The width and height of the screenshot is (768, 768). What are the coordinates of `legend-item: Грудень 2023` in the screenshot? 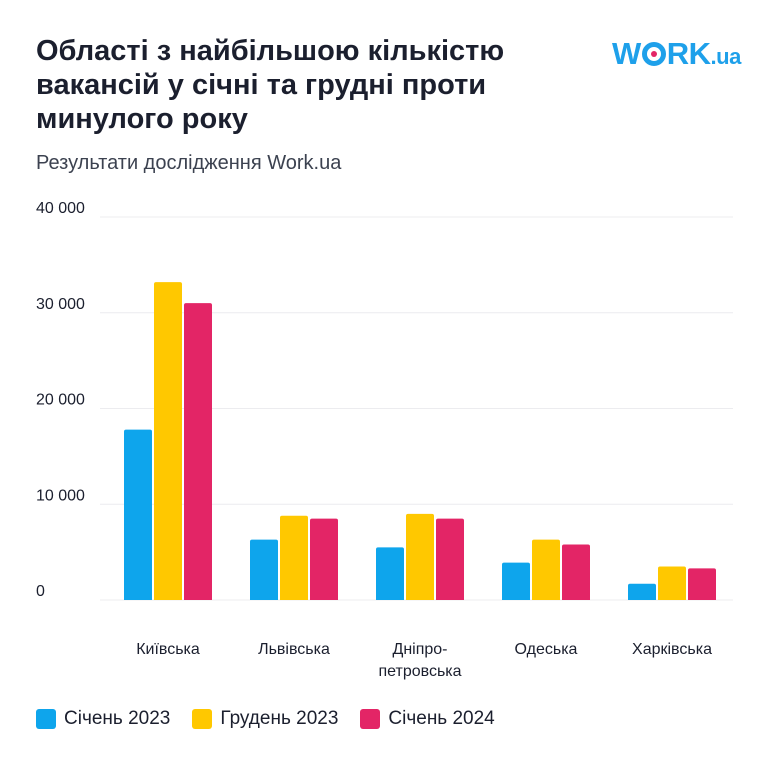 It's located at (265, 719).